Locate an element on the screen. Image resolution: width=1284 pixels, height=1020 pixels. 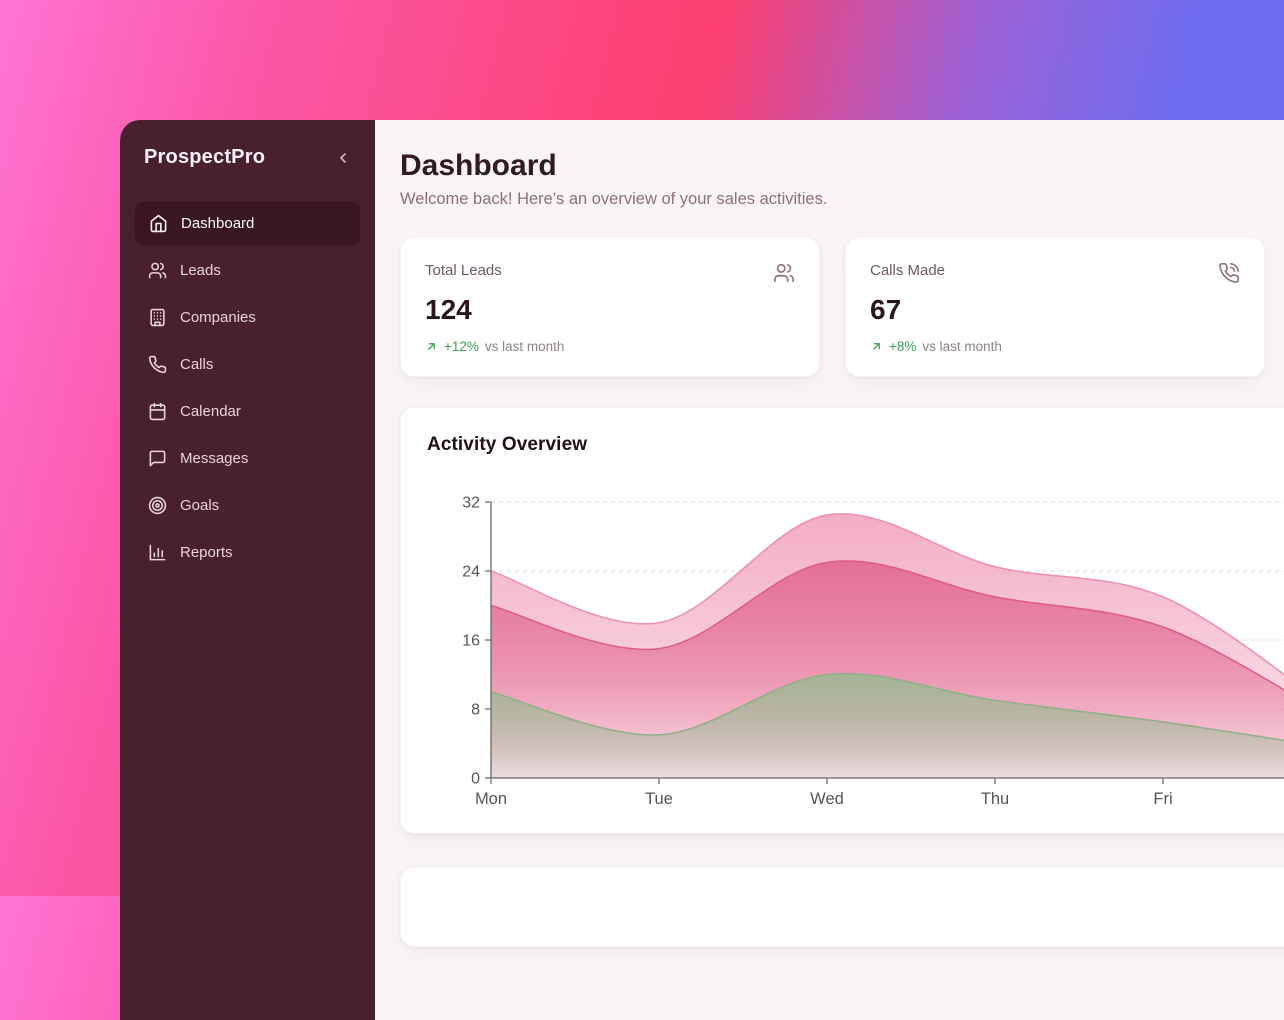
stat-value: 124 is located at coordinates (448, 309).